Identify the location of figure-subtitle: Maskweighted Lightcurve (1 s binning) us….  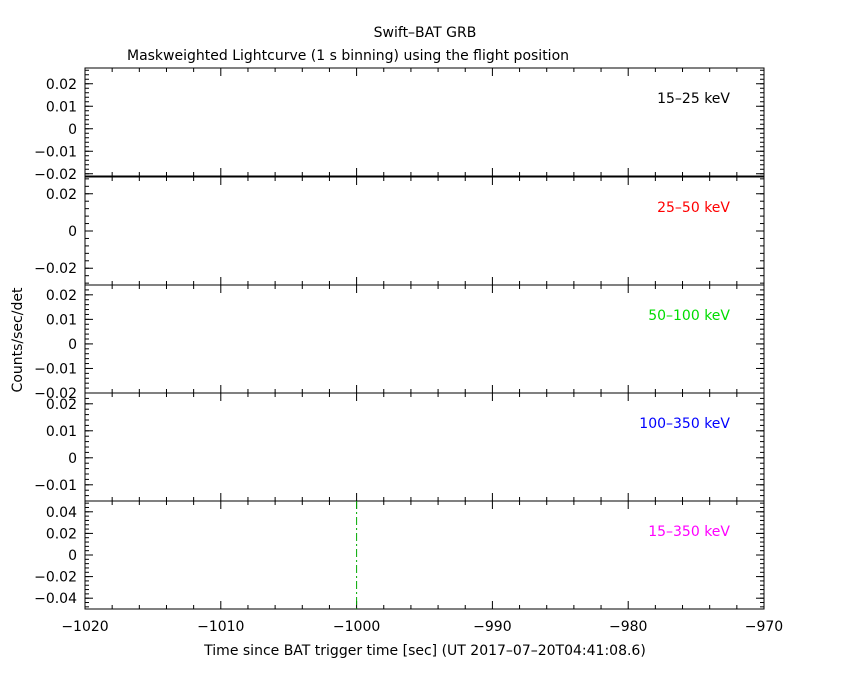
(348, 56).